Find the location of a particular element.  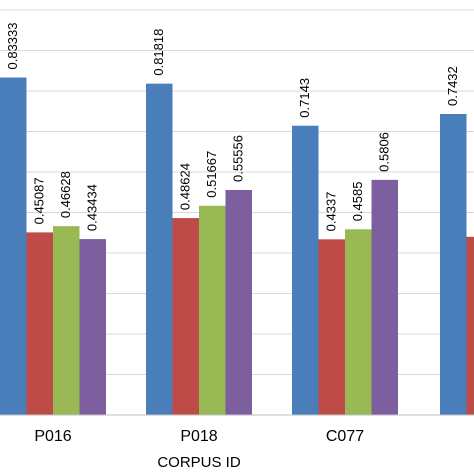

data-label: 0.48624 is located at coordinates (185, 186).